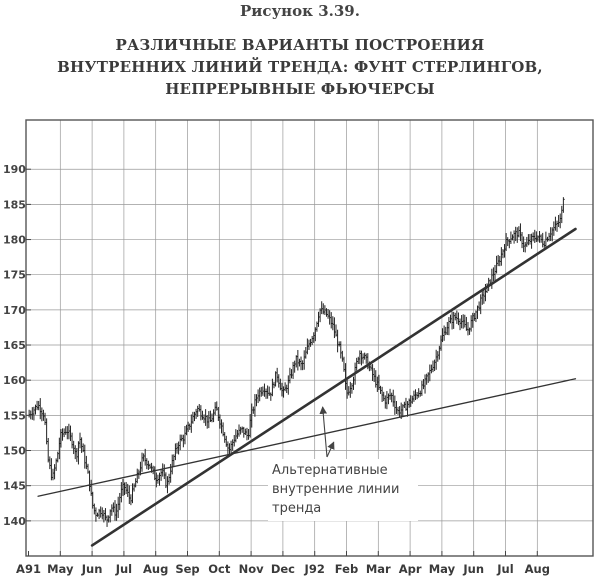  What do you see at coordinates (14, 380) in the screenshot?
I see `y-tick-label: 160` at bounding box center [14, 380].